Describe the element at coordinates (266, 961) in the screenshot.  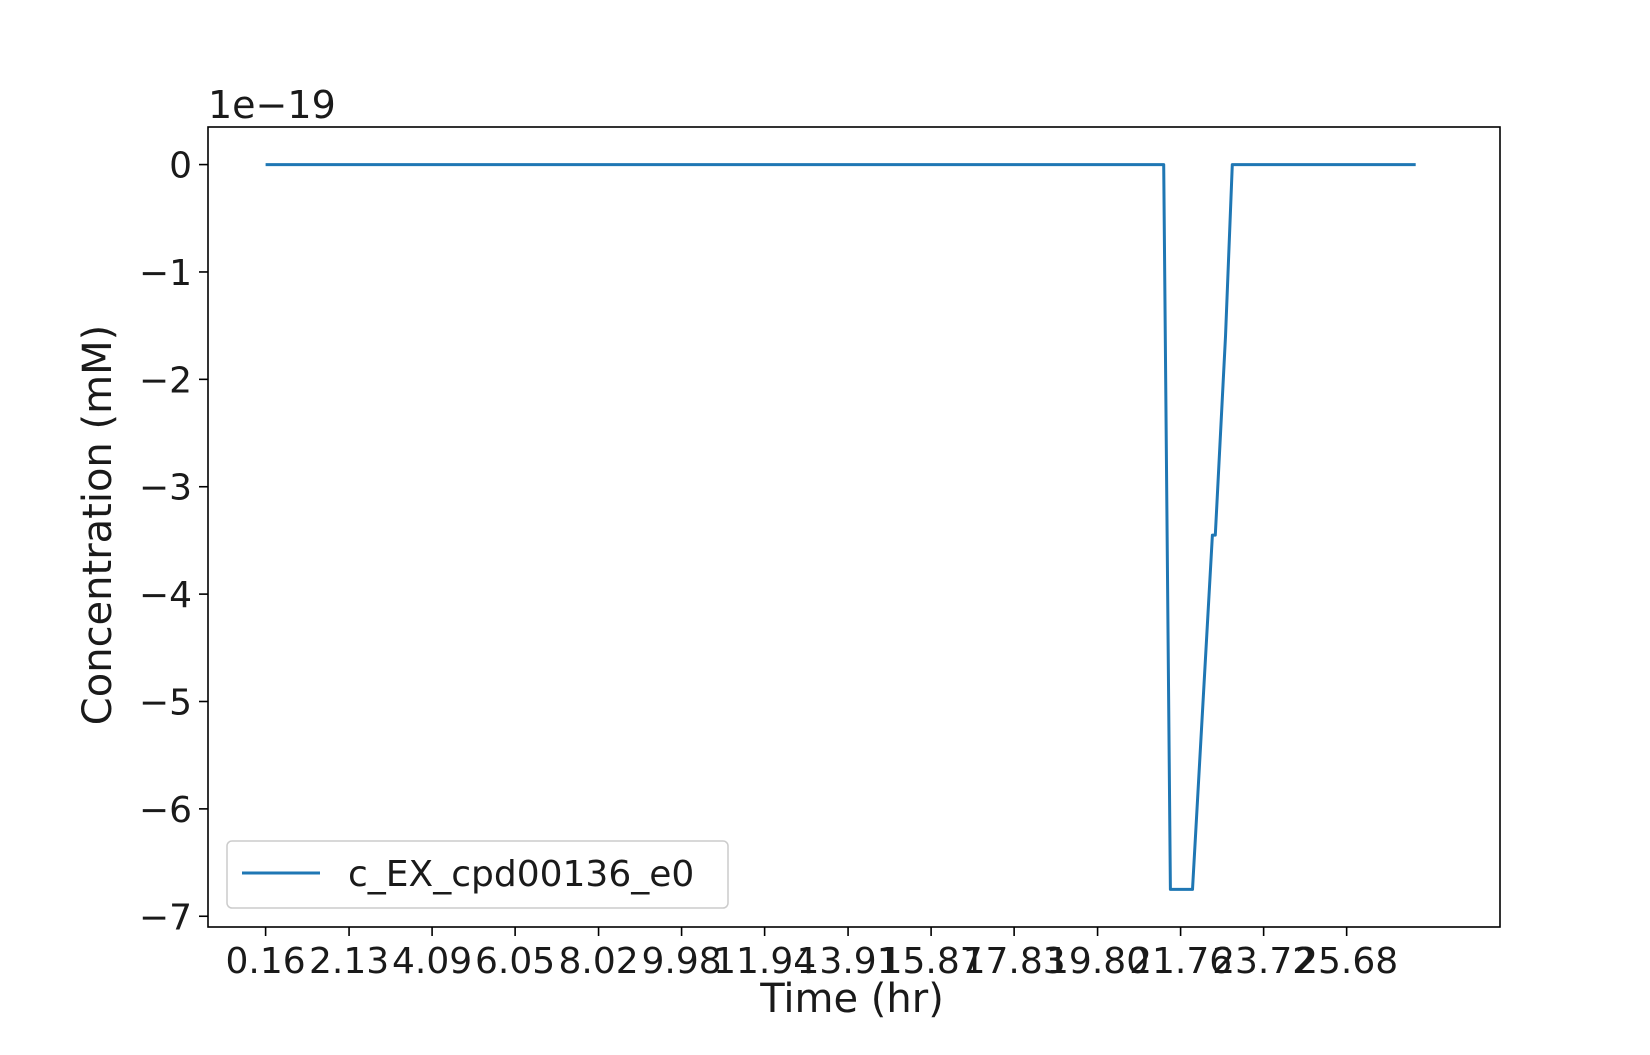
I see `x-tick-label: 0.16` at that location.